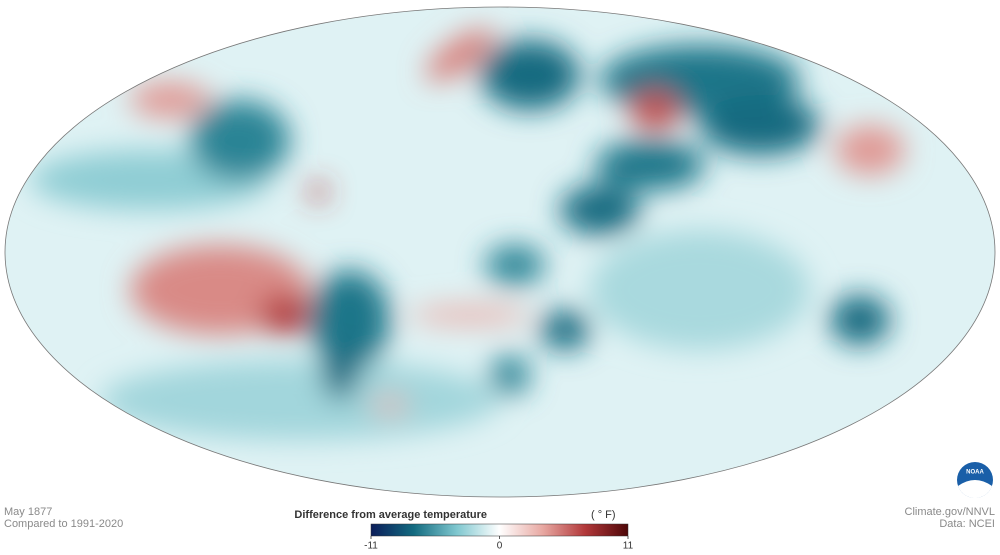 The height and width of the screenshot is (555, 1000). What do you see at coordinates (628, 546) in the screenshot?
I see `tick-label: 11` at bounding box center [628, 546].